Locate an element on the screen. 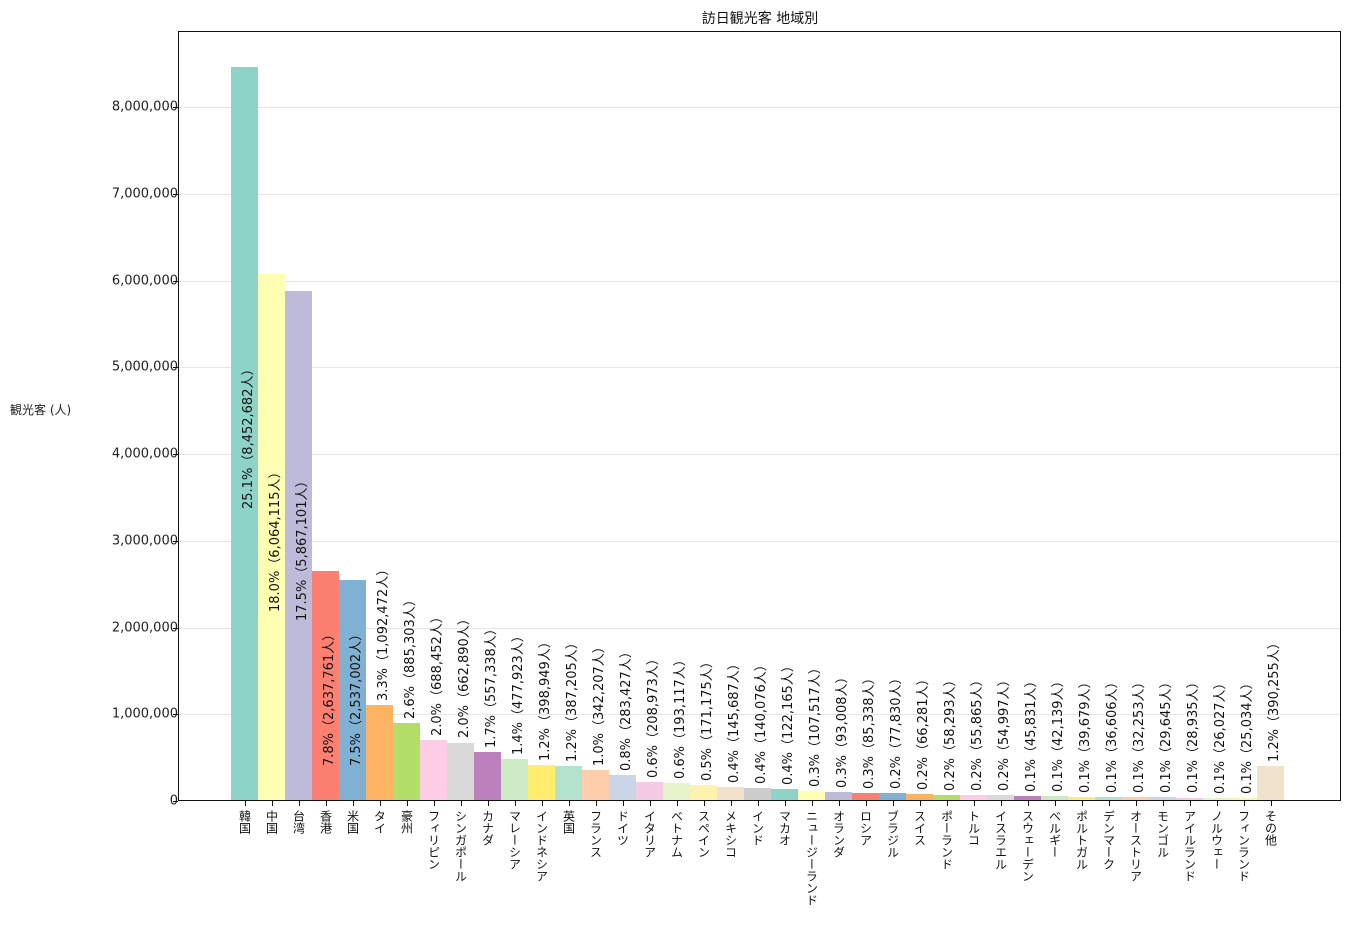 The width and height of the screenshot is (1350, 932). x-tick-label: 英国 is located at coordinates (568, 822).